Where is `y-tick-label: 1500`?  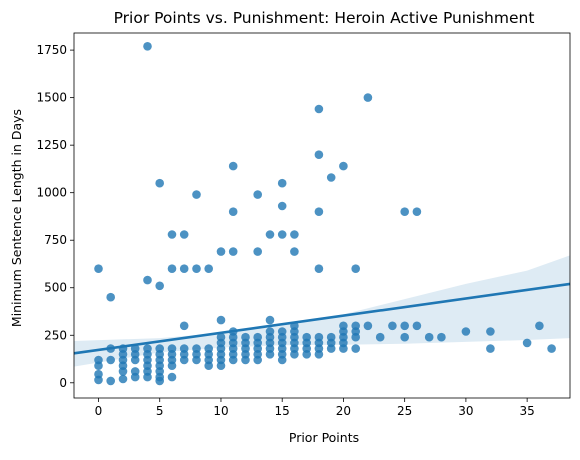 y-tick-label: 1500 is located at coordinates (51, 98).